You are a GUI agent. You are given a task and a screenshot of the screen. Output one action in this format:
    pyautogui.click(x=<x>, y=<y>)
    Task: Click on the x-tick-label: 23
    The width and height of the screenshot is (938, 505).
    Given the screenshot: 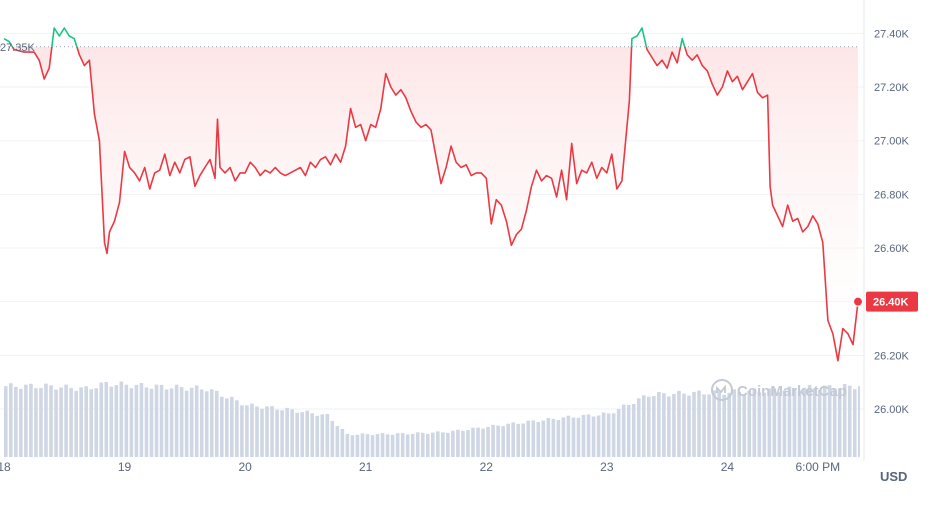 What is the action you would take?
    pyautogui.click(x=607, y=467)
    